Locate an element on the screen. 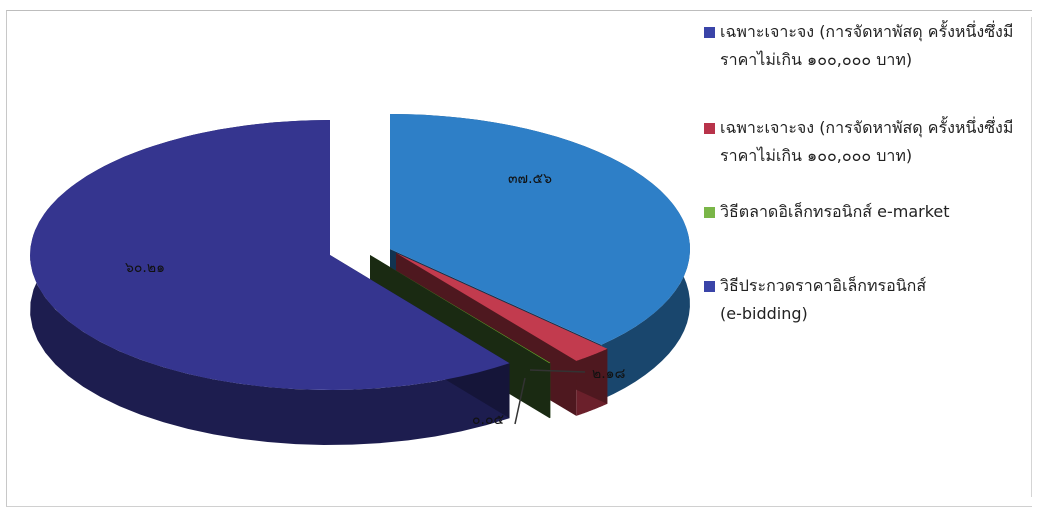 This screenshot has height=513, width=1039. legend-label-line2: (e-bidding) is located at coordinates (764, 313).